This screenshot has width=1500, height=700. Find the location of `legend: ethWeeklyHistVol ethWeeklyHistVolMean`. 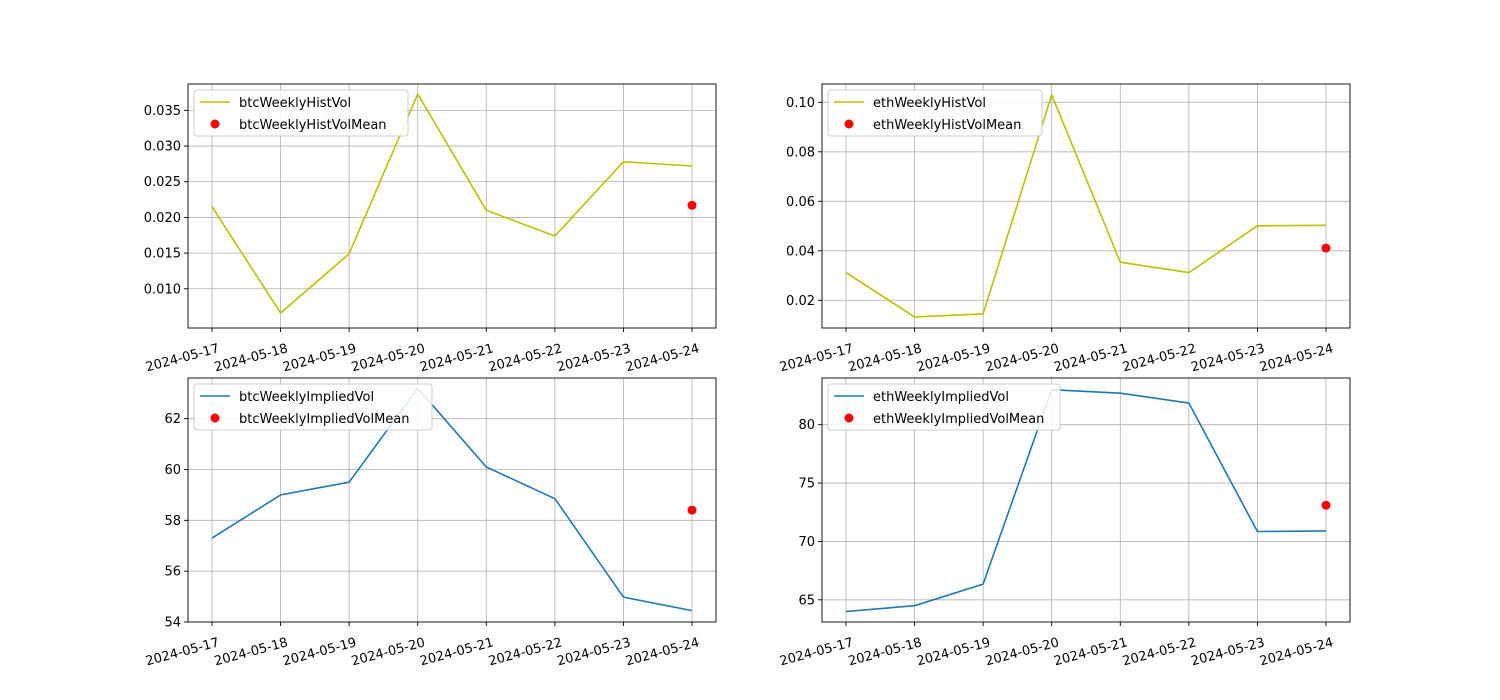

legend: ethWeeklyHistVol ethWeeklyHistVolMean is located at coordinates (935, 113).